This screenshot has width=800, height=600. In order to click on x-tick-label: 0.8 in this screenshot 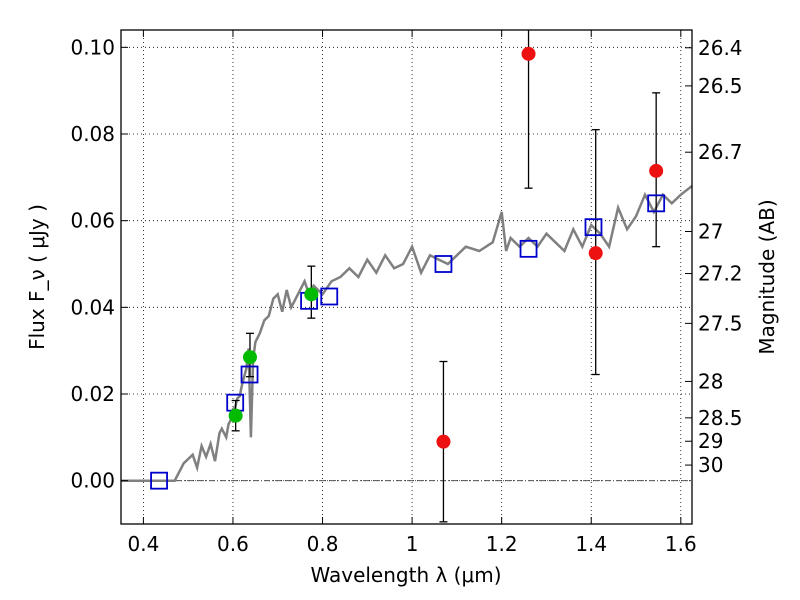, I will do `click(323, 544)`.